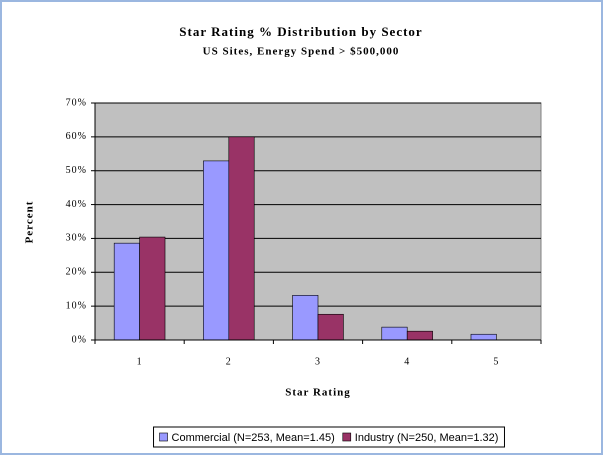  I want to click on y-tick-label: 0%, so click(79, 339).